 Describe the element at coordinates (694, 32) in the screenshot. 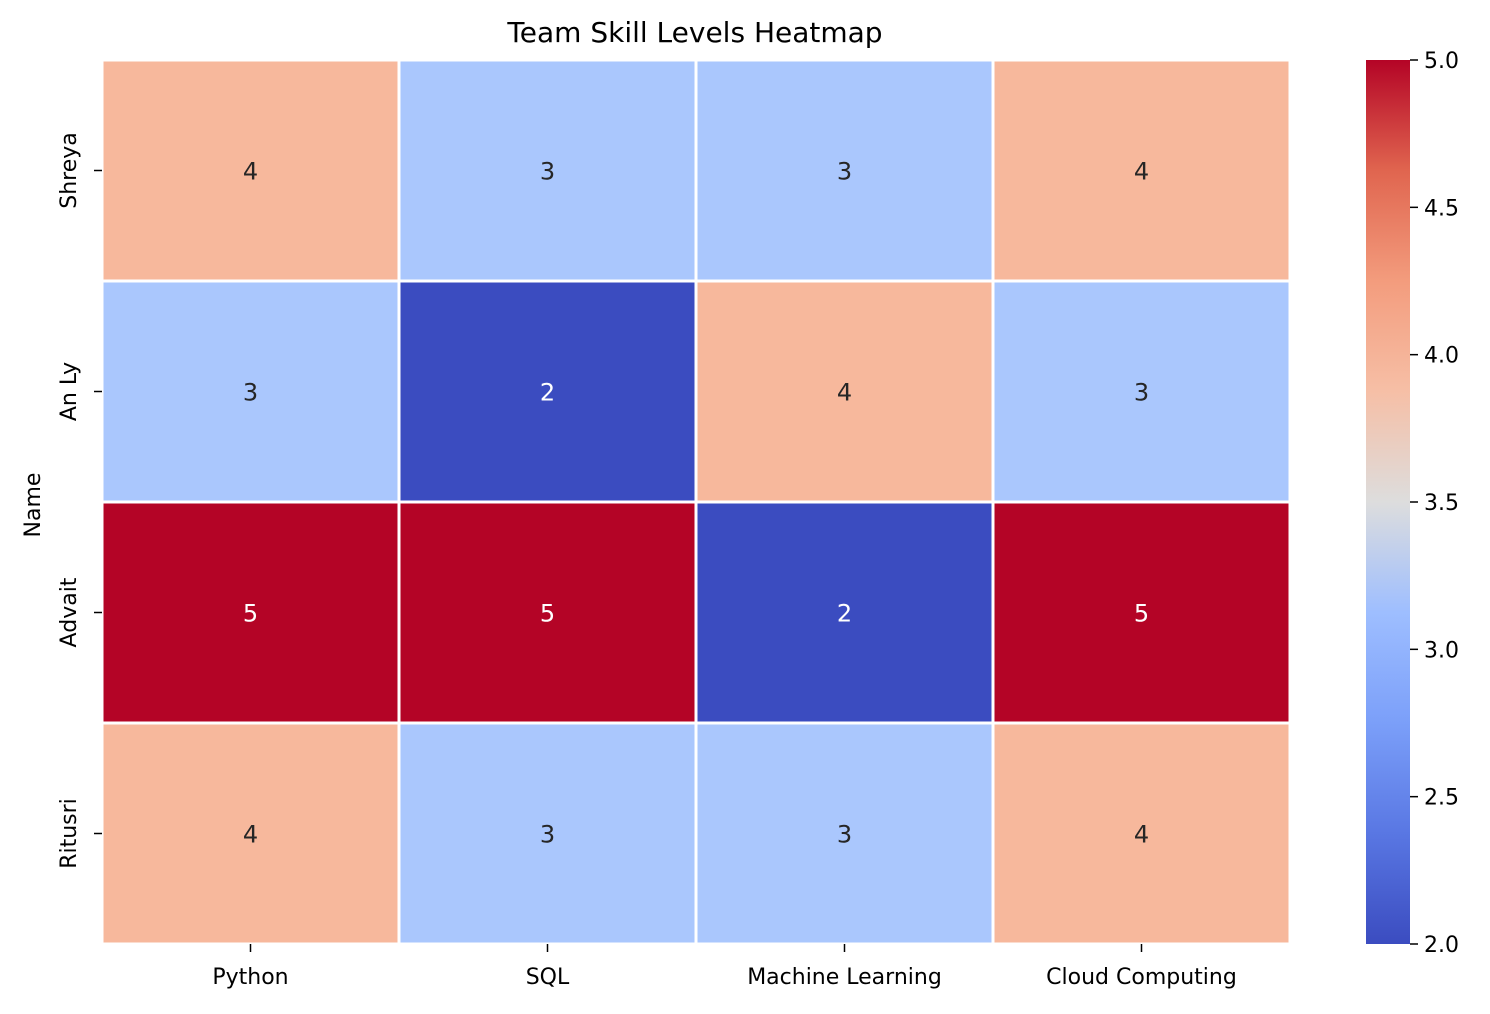

I see `chart-title: Team Skill Levels Heatmap` at that location.